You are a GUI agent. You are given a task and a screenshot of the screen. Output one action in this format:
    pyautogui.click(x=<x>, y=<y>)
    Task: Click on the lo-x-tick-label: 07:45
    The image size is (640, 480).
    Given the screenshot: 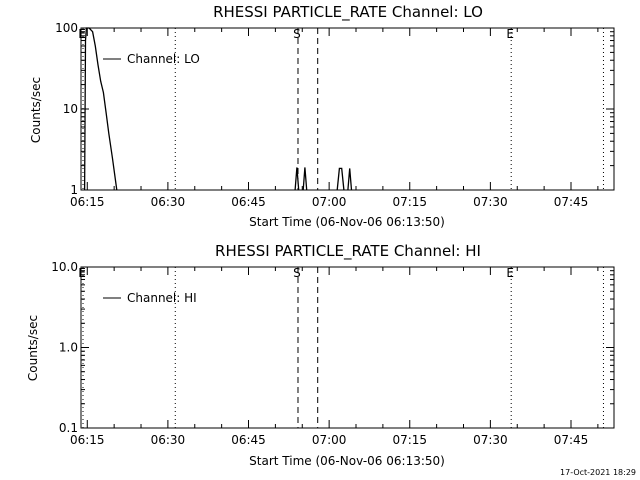 What is the action you would take?
    pyautogui.click(x=571, y=202)
    